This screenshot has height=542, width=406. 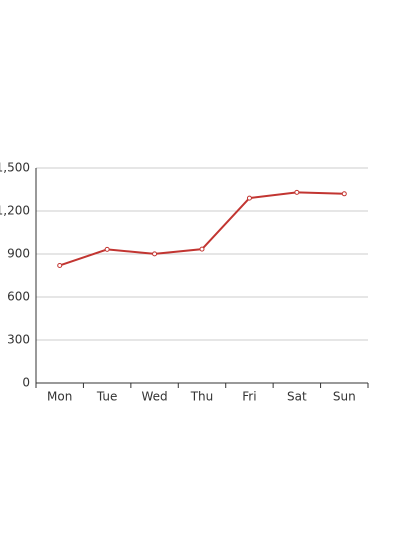 What do you see at coordinates (59, 397) in the screenshot?
I see `x-tick-label: Mon` at bounding box center [59, 397].